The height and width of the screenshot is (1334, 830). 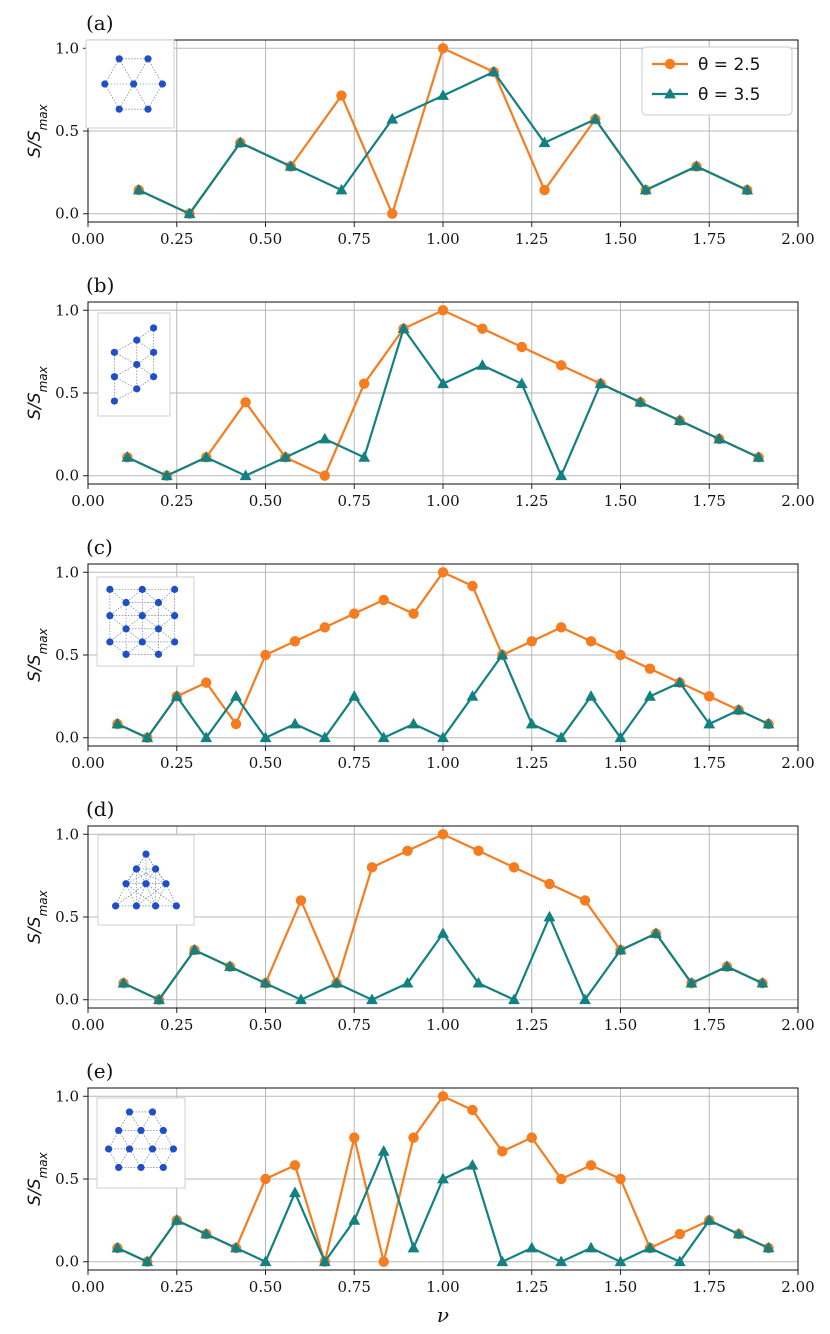 What do you see at coordinates (670, 93) in the screenshot?
I see `legend-marker-triangle` at bounding box center [670, 93].